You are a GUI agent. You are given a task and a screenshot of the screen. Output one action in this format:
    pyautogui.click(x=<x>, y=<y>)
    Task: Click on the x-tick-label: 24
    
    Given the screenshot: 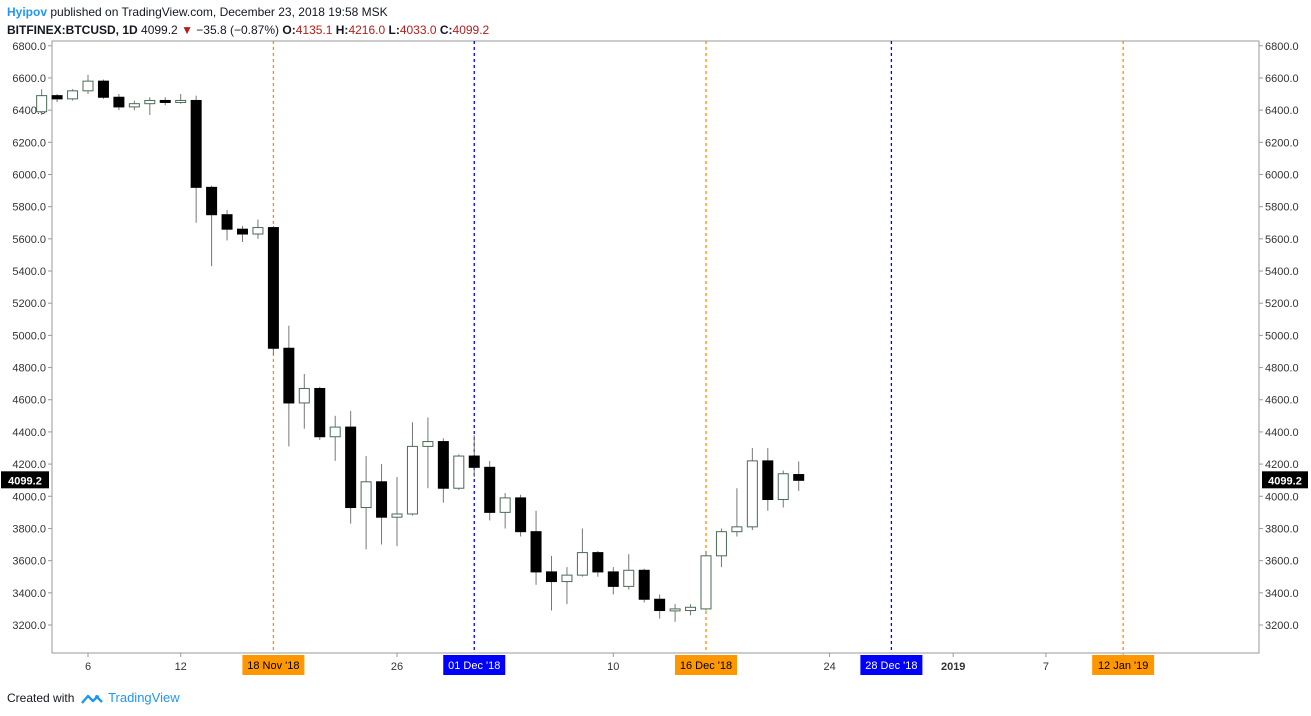 What is the action you would take?
    pyautogui.click(x=829, y=667)
    